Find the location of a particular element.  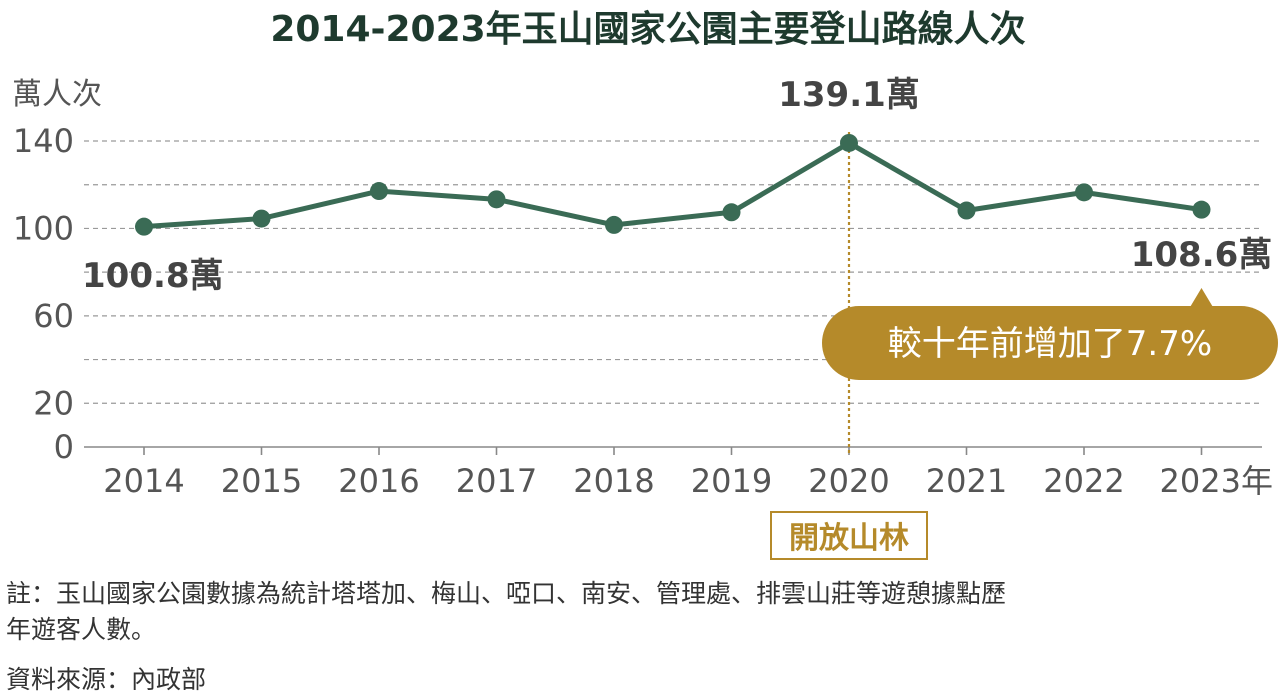

y-axis-label: 萬人次 is located at coordinates (57, 94).